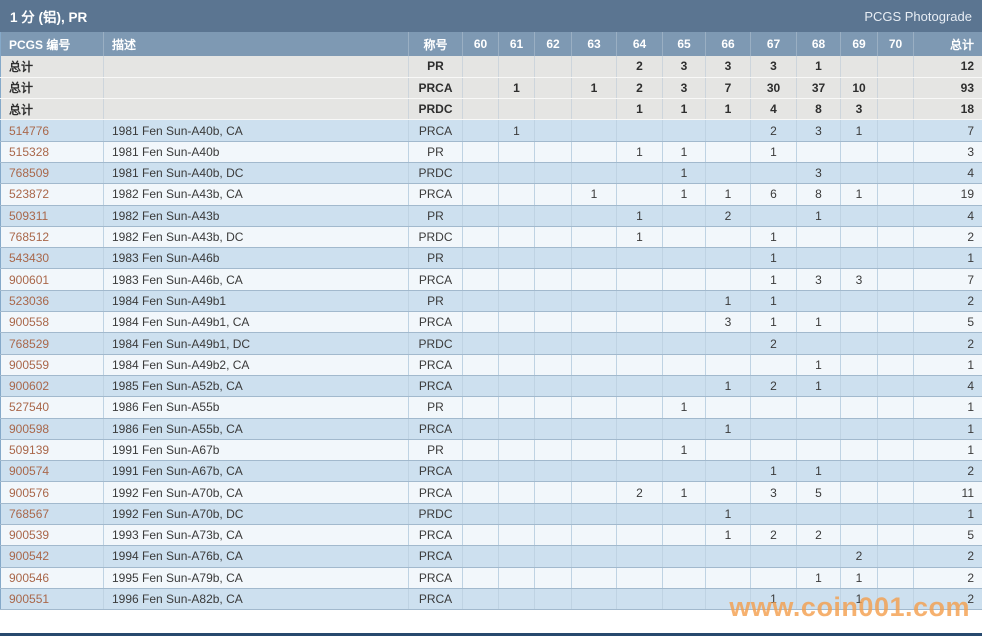 Image resolution: width=982 pixels, height=636 pixels. Describe the element at coordinates (52, 535) in the screenshot. I see `pcgs-number-link: 900539` at that location.